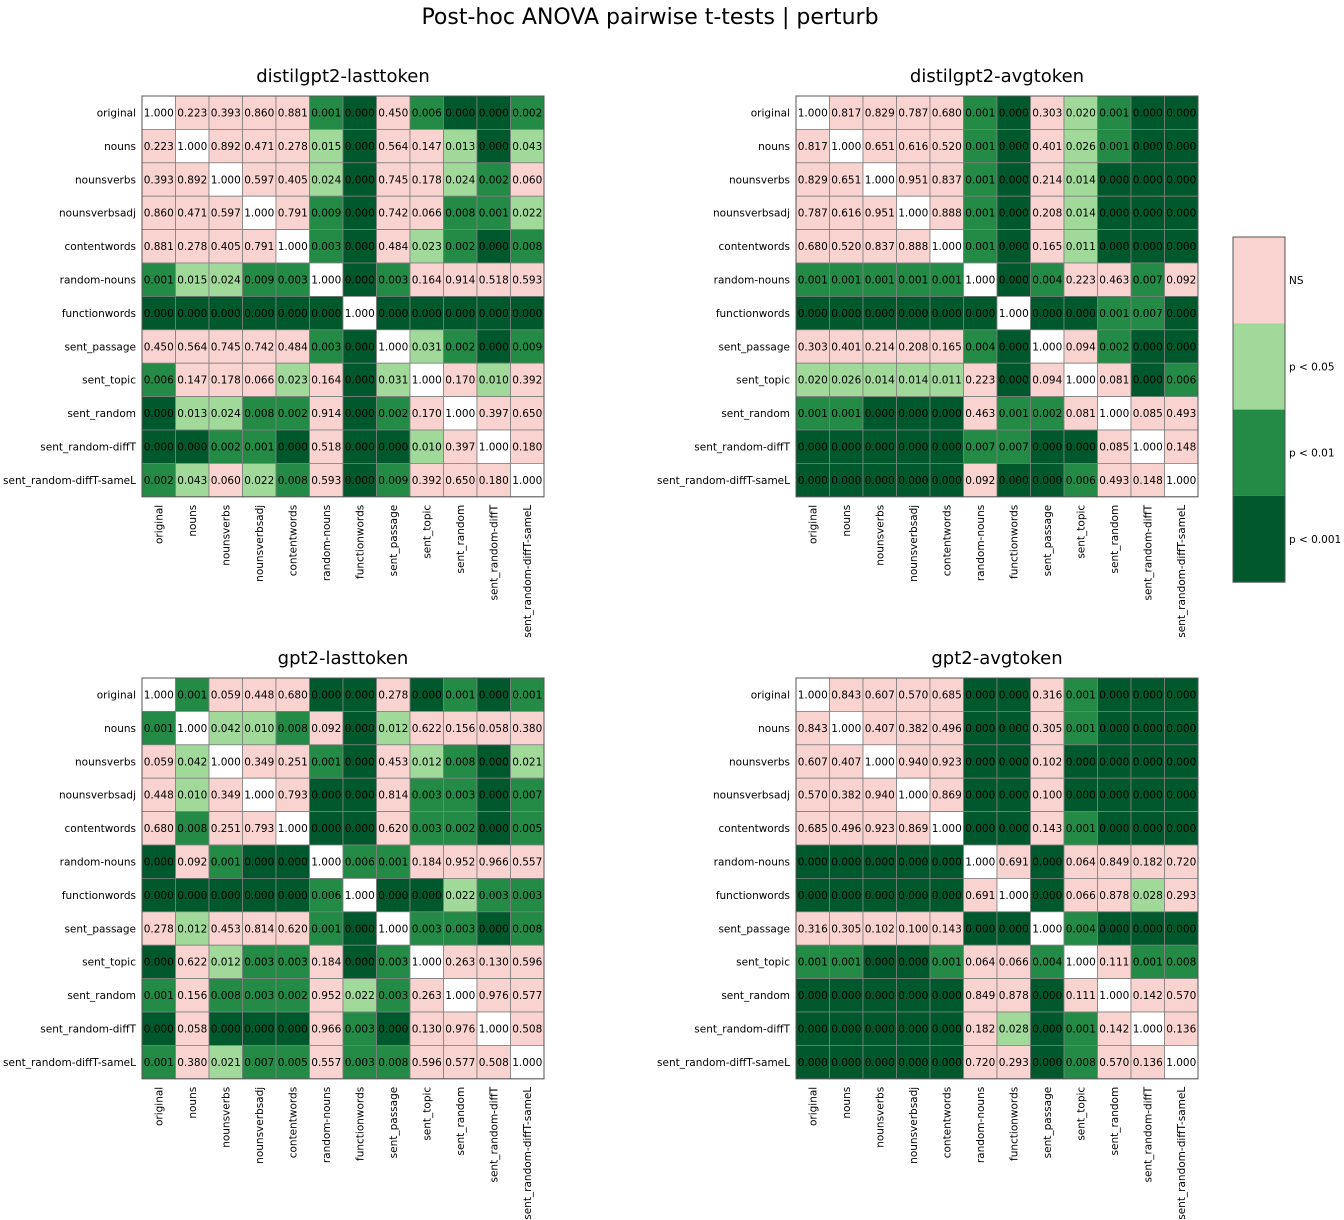 The image size is (1344, 1220). Describe the element at coordinates (494, 996) in the screenshot. I see `cell-value: 0.976` at that location.